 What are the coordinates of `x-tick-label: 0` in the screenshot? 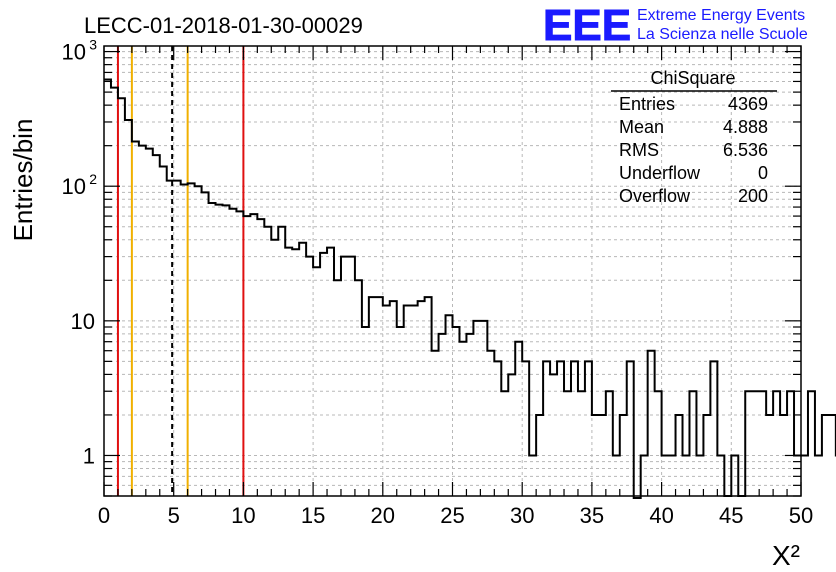 It's located at (104, 515).